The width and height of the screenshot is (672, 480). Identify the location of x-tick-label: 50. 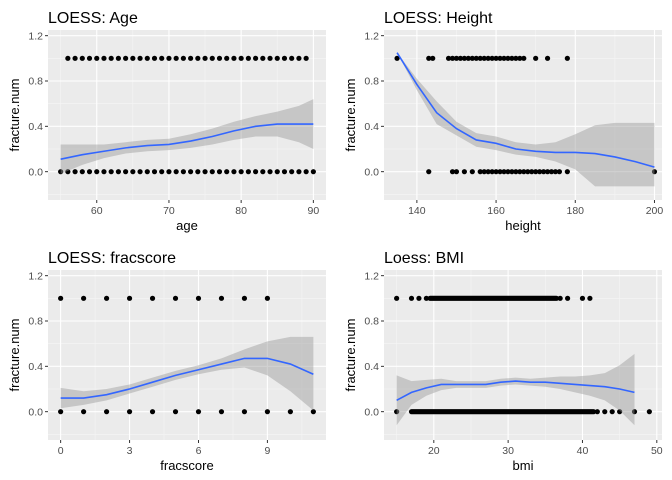
(657, 451).